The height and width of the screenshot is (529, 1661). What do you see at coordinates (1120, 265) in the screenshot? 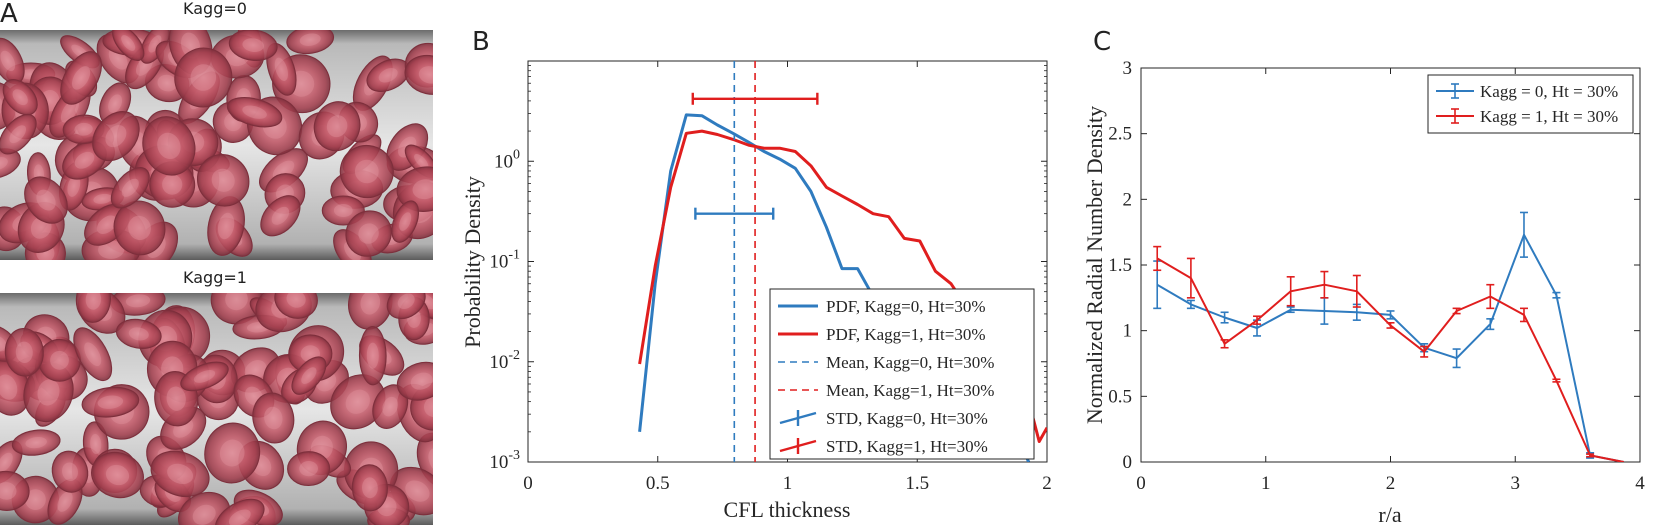
I see `y-tick-label: 1.5` at bounding box center [1120, 265].